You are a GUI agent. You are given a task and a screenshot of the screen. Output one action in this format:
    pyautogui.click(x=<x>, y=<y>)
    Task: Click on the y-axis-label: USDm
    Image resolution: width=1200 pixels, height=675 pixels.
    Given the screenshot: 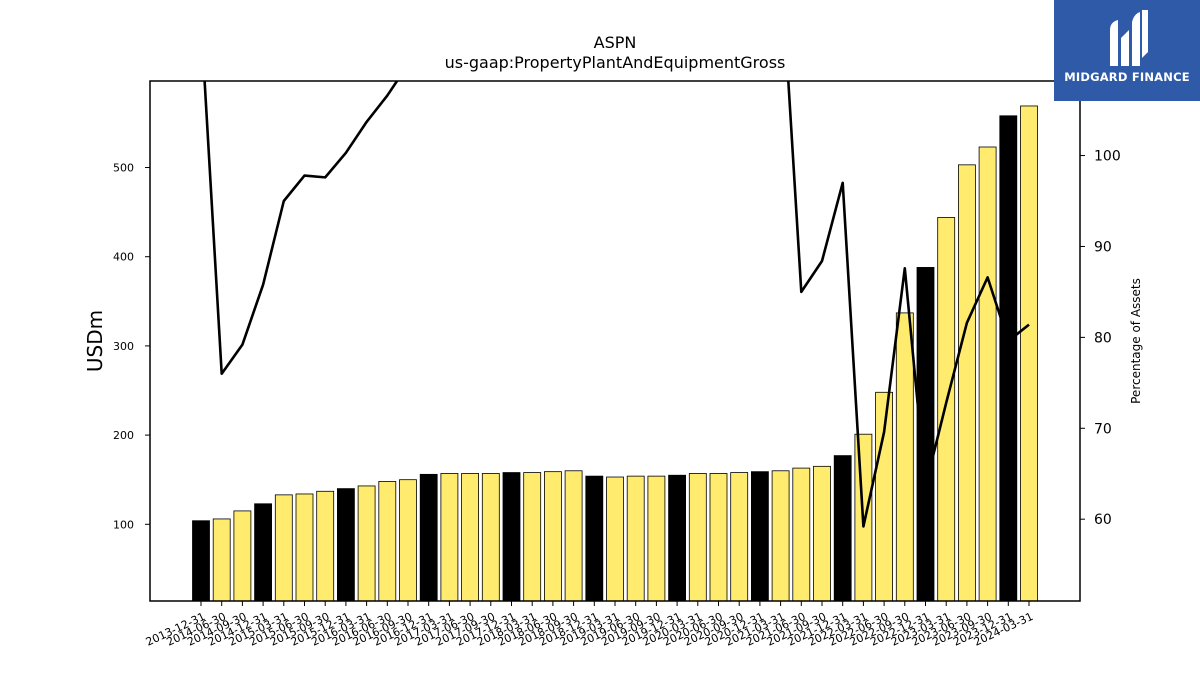 What is the action you would take?
    pyautogui.click(x=95, y=341)
    